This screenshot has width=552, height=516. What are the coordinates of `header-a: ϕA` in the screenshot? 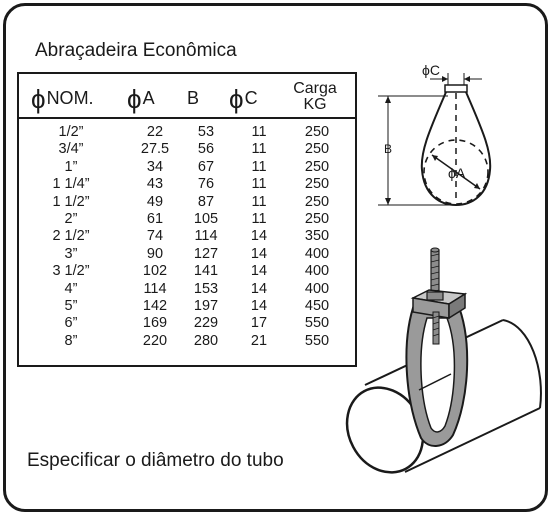 It's located at (141, 99).